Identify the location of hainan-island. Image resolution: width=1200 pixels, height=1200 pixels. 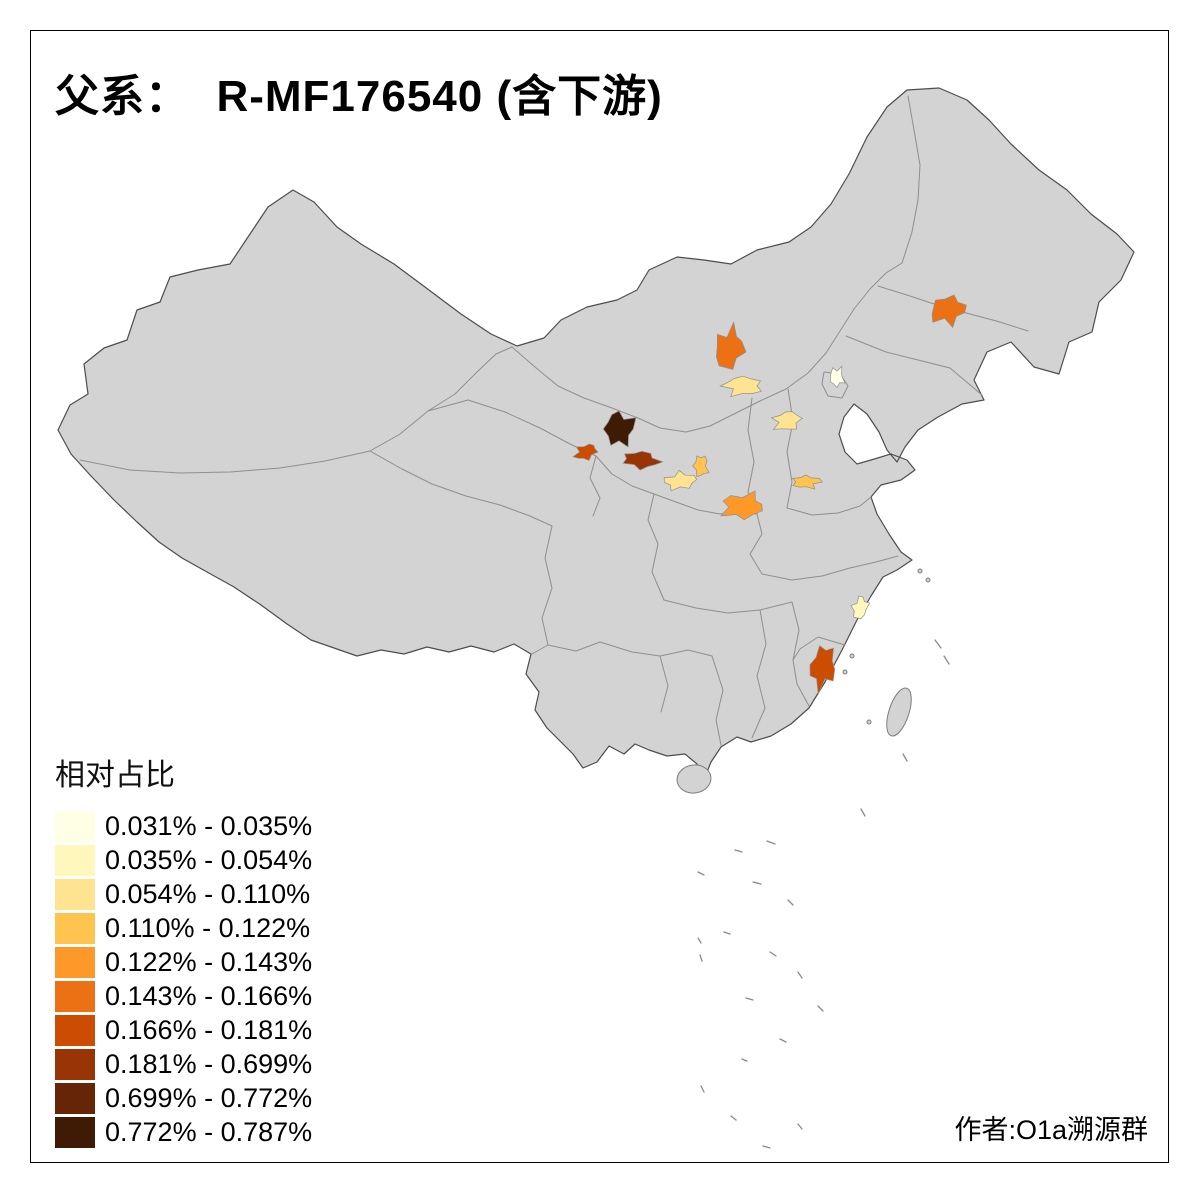
(694, 779).